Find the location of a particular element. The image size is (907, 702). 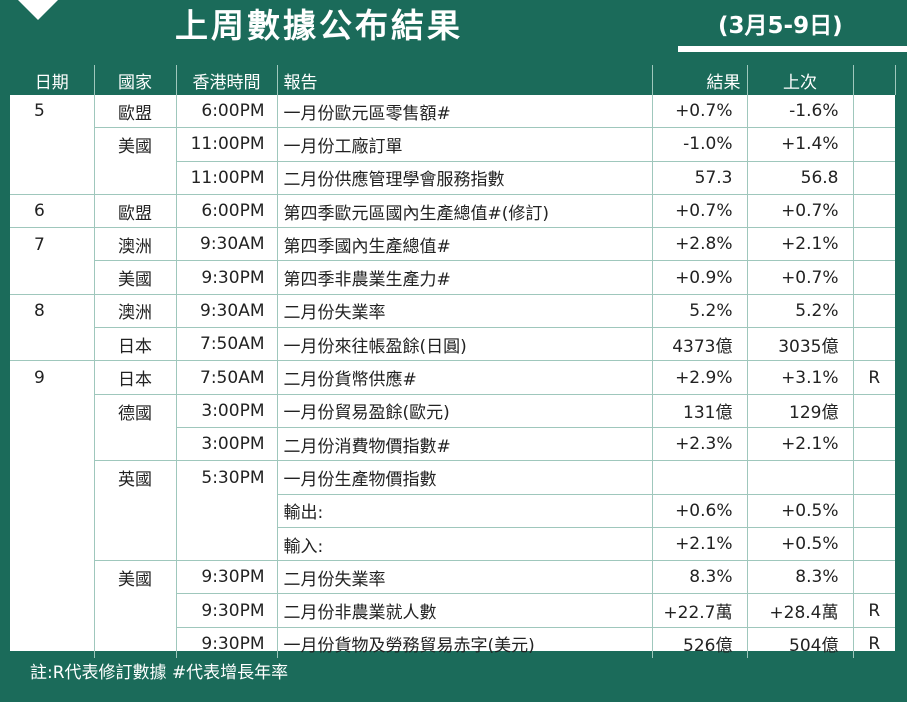

cell-result: 526億 is located at coordinates (700, 644).